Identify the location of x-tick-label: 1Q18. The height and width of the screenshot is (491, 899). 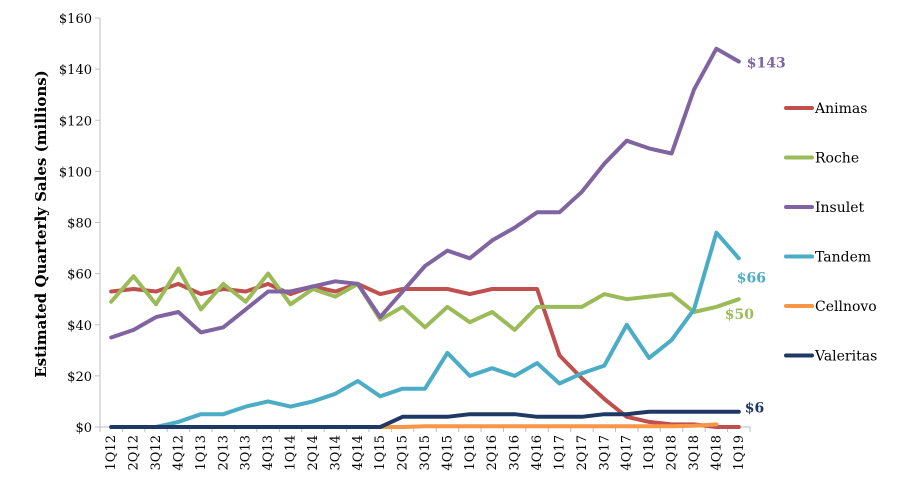
(649, 452).